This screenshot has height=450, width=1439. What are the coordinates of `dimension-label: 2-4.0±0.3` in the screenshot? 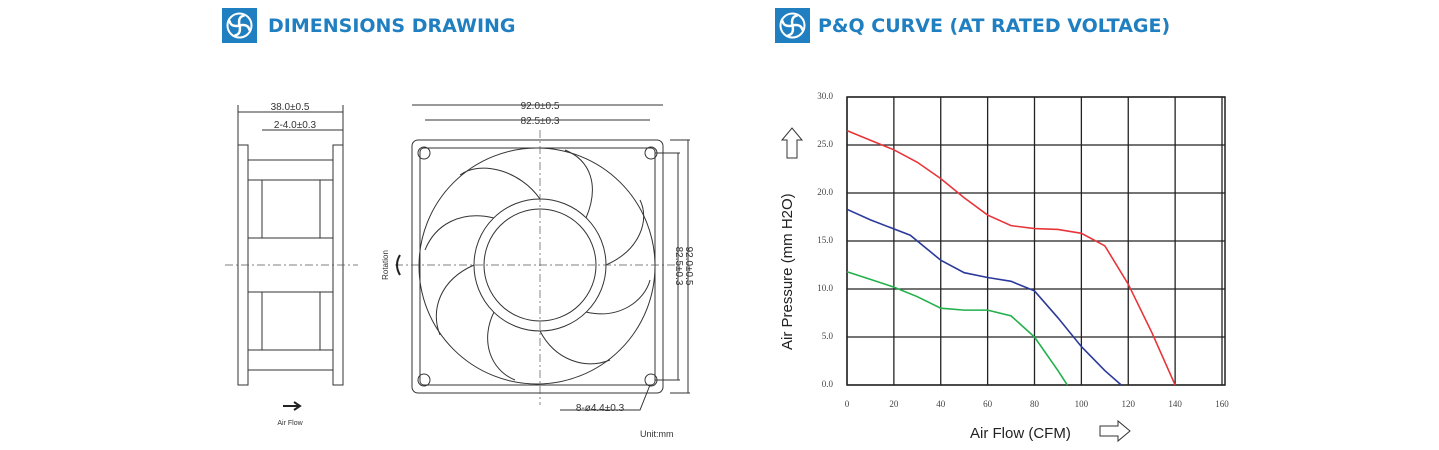 It's located at (295, 125).